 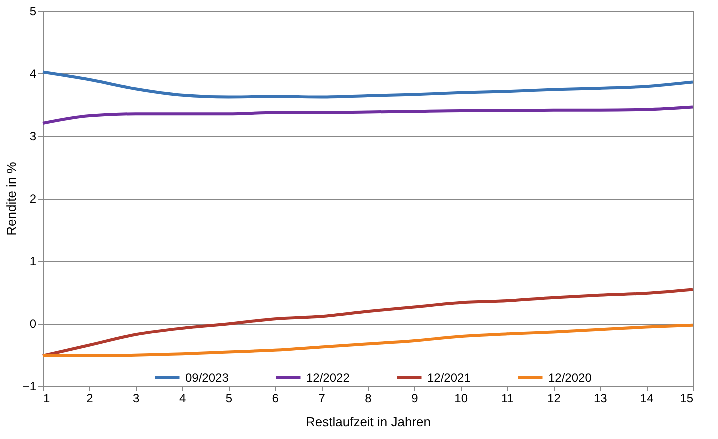 What do you see at coordinates (601, 399) in the screenshot?
I see `x-tick-label: 13` at bounding box center [601, 399].